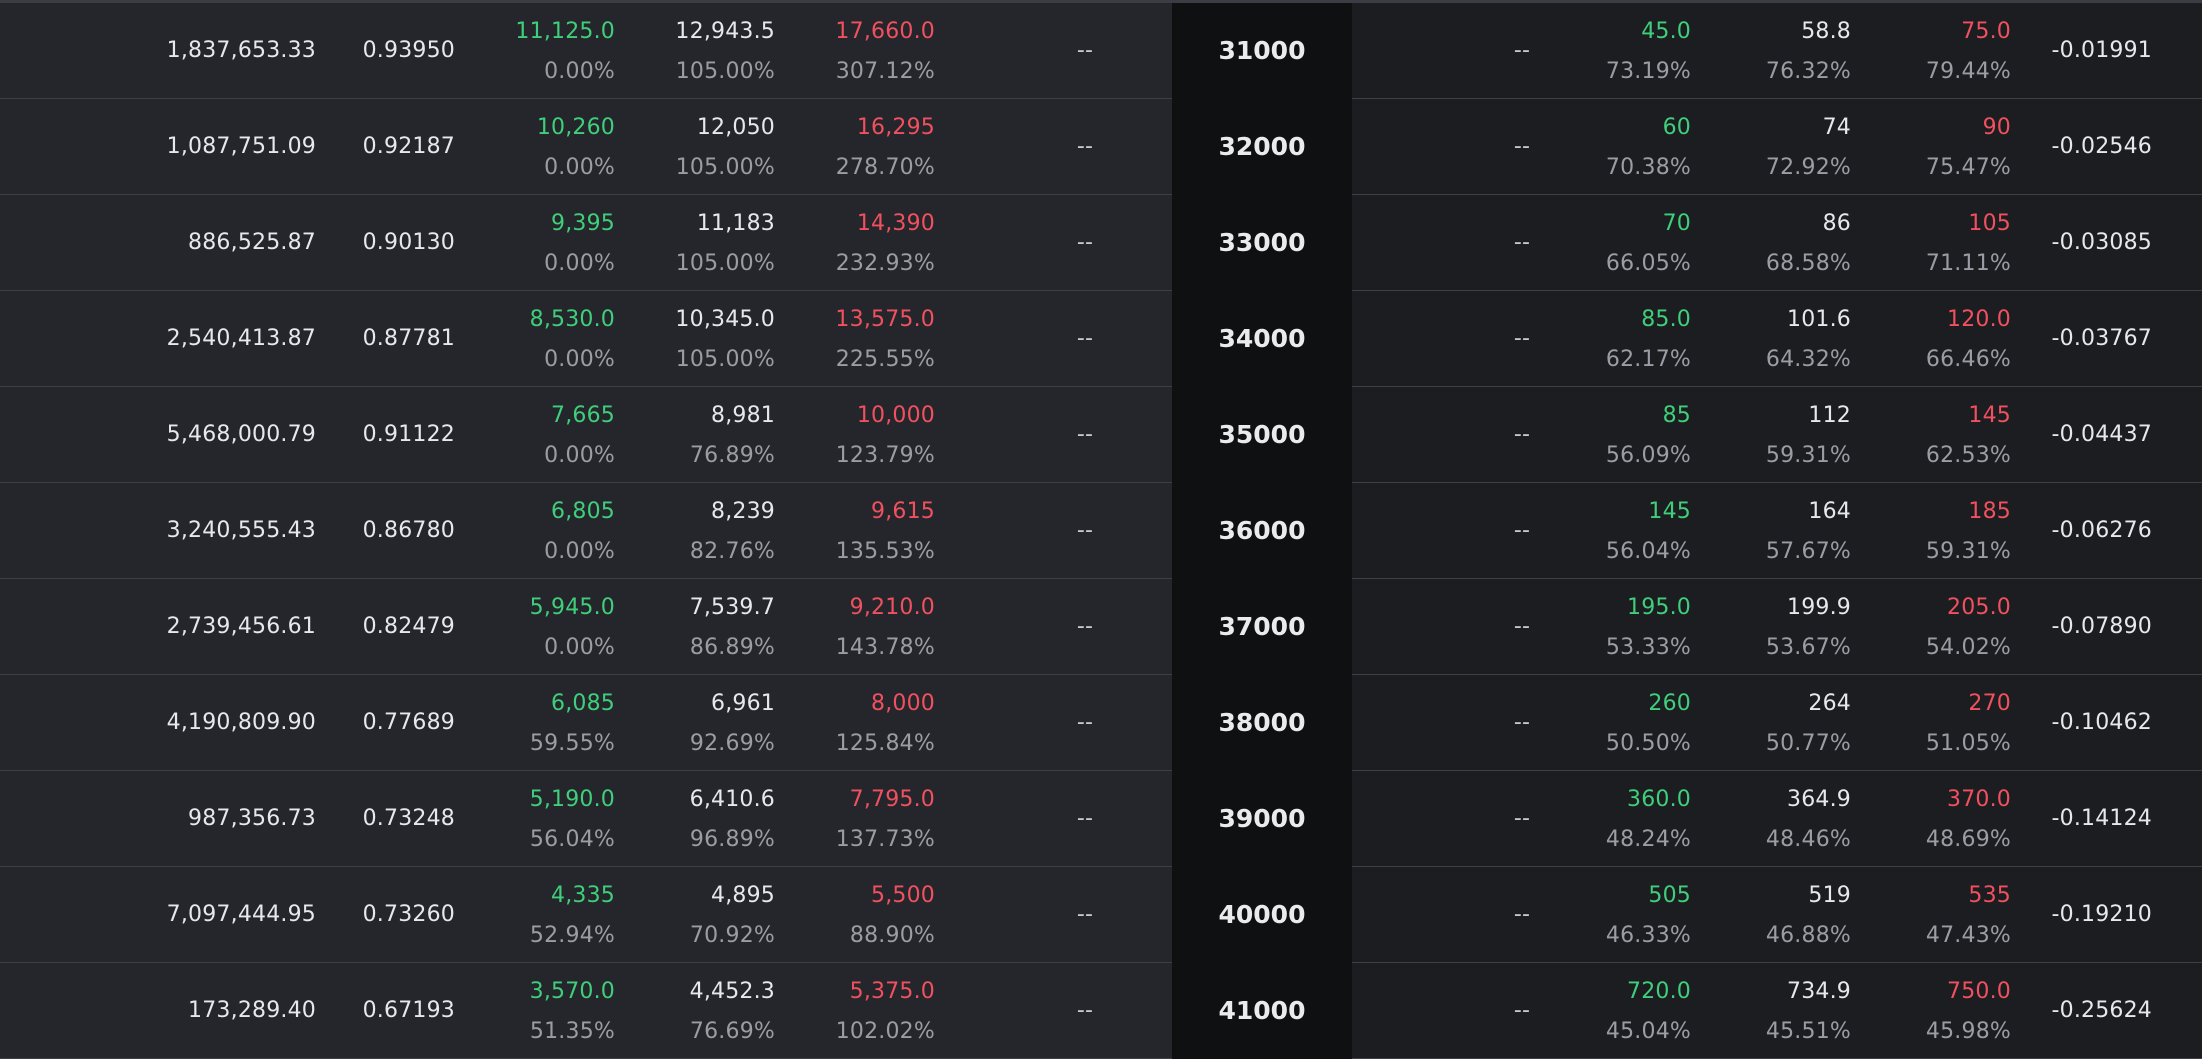 This screenshot has width=2202, height=1059. Describe the element at coordinates (583, 511) in the screenshot. I see `call-bid-price: 6,805` at that location.